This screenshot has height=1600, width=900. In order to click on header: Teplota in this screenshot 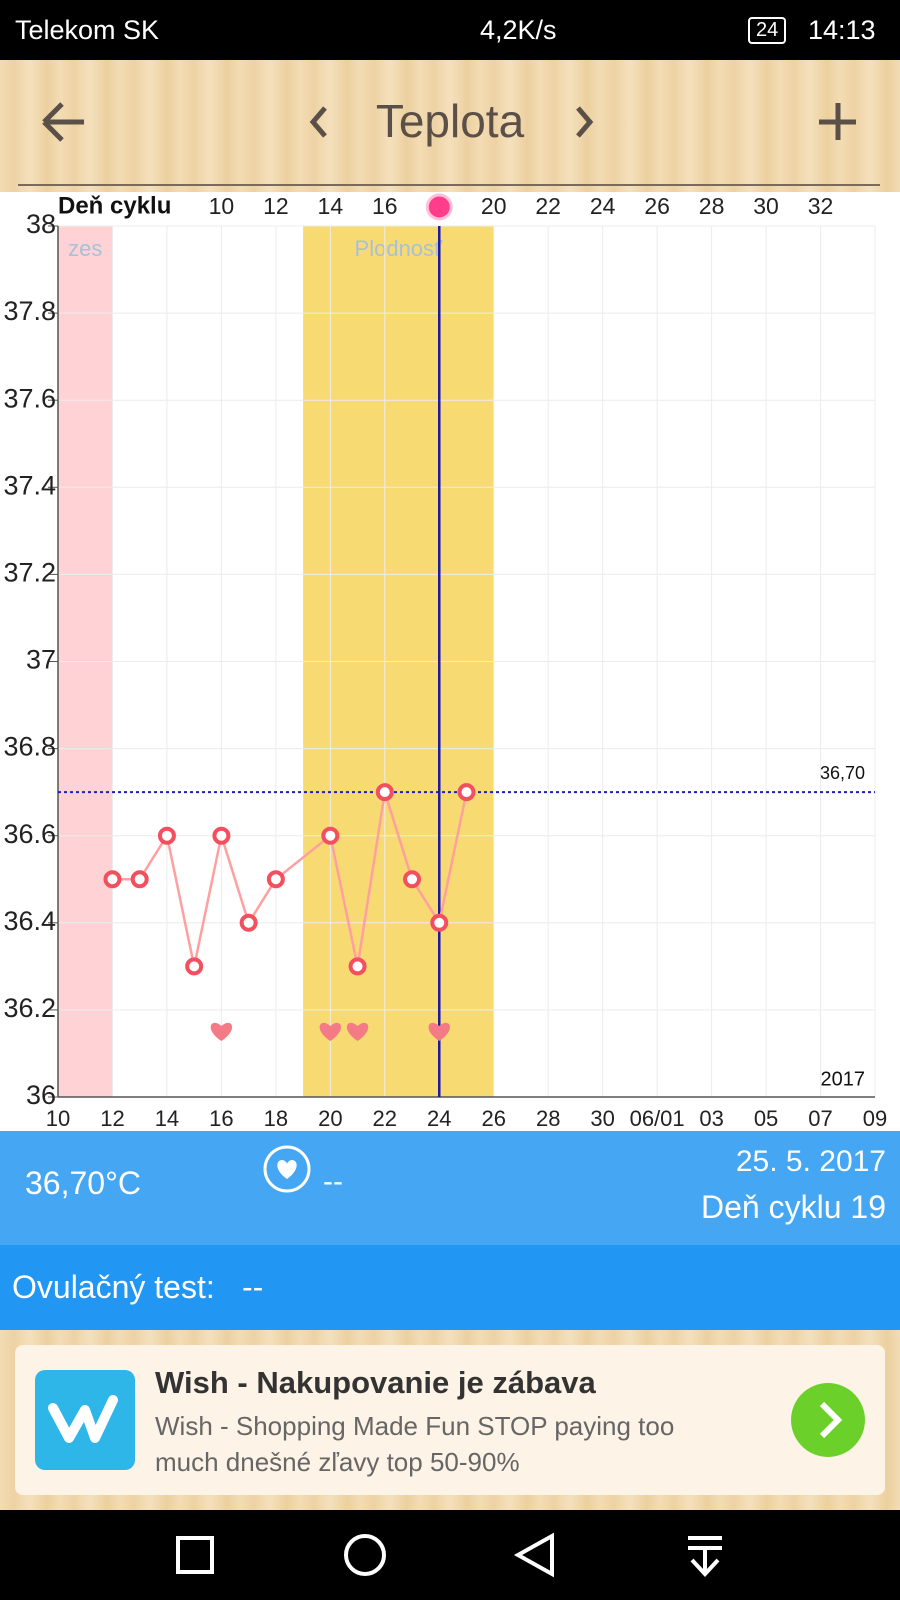, I will do `click(450, 126)`.